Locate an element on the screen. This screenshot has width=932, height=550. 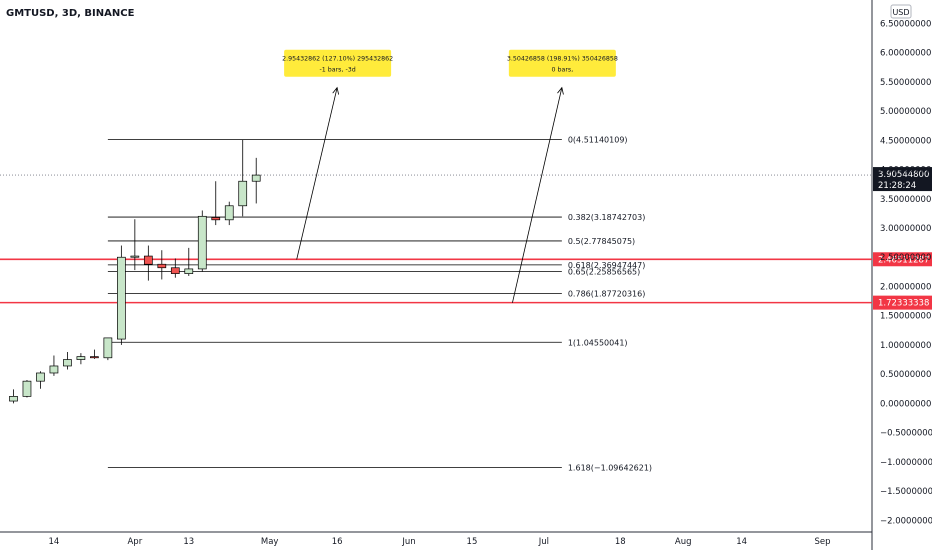
price-tick-label: 0.50000000 is located at coordinates (905, 375).